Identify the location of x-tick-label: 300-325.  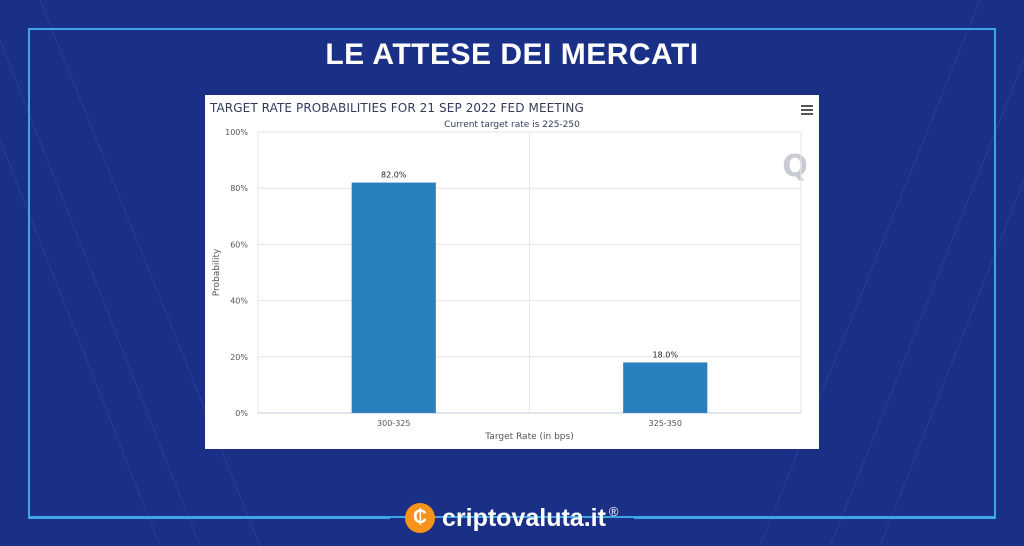
(393, 423).